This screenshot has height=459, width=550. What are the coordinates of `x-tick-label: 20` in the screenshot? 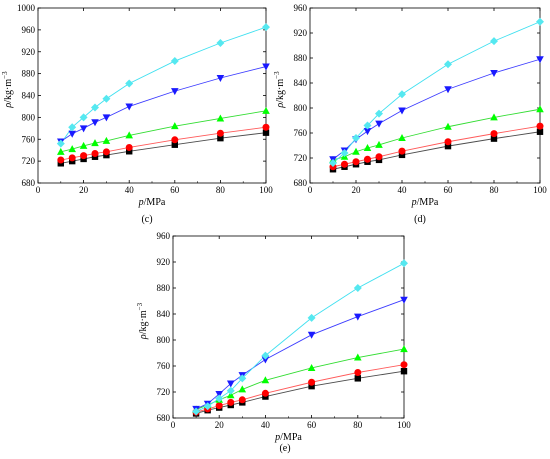 It's located at (357, 190).